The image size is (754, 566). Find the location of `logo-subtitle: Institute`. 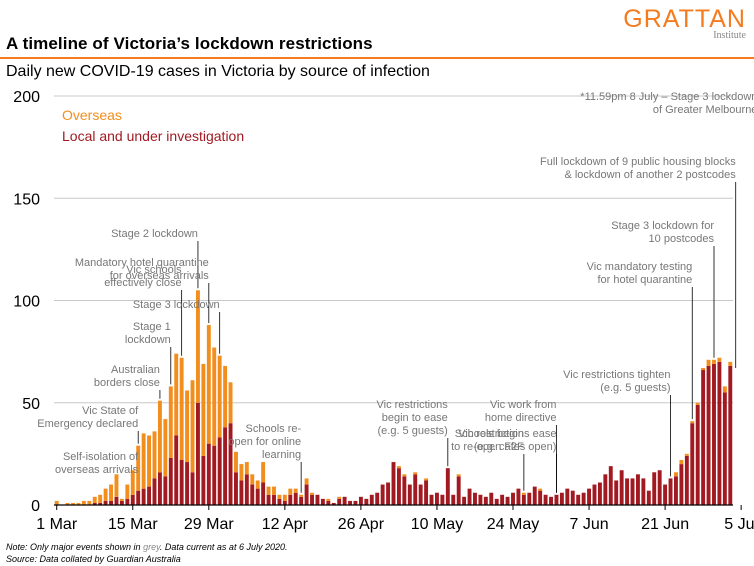

logo-subtitle: Institute is located at coordinates (729, 35).